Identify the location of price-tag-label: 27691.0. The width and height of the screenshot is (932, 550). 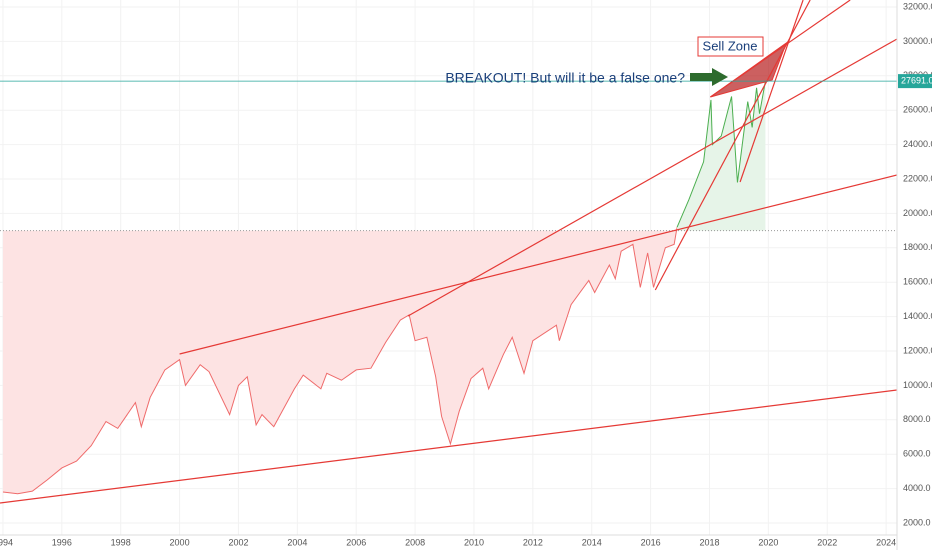
(916, 80).